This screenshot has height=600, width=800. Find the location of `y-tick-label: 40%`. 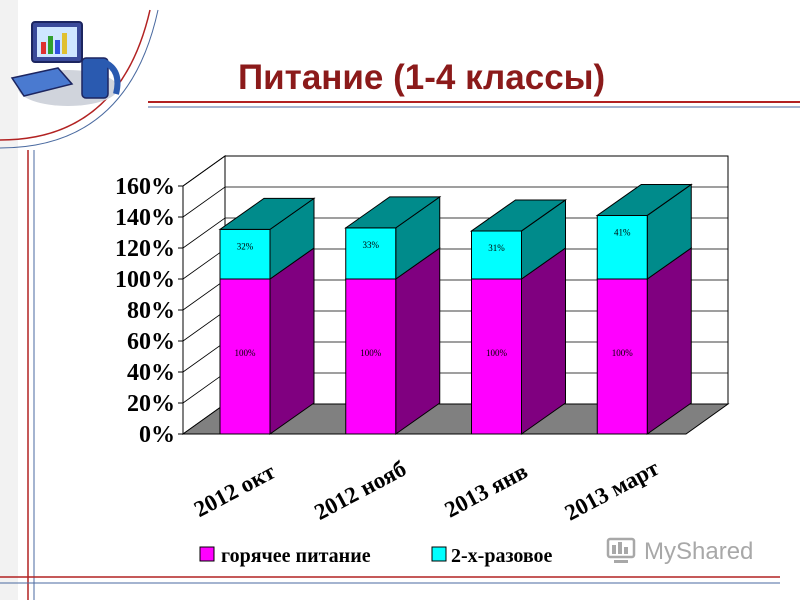

y-tick-label: 40% is located at coordinates (151, 373).